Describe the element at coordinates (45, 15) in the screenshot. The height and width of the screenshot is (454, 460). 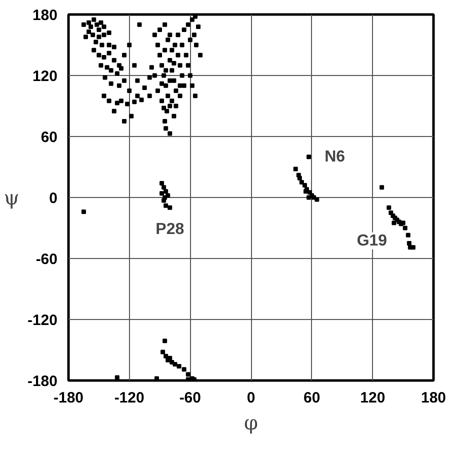
I see `y-tick-label: 180` at that location.